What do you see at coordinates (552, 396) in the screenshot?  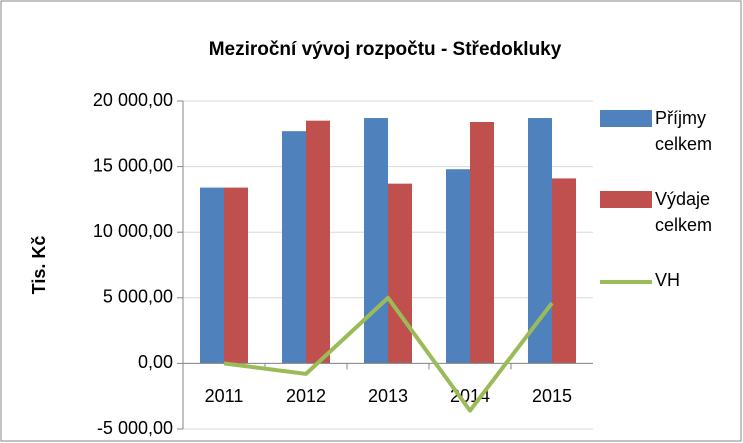 I see `x-tick-label: 2015` at bounding box center [552, 396].